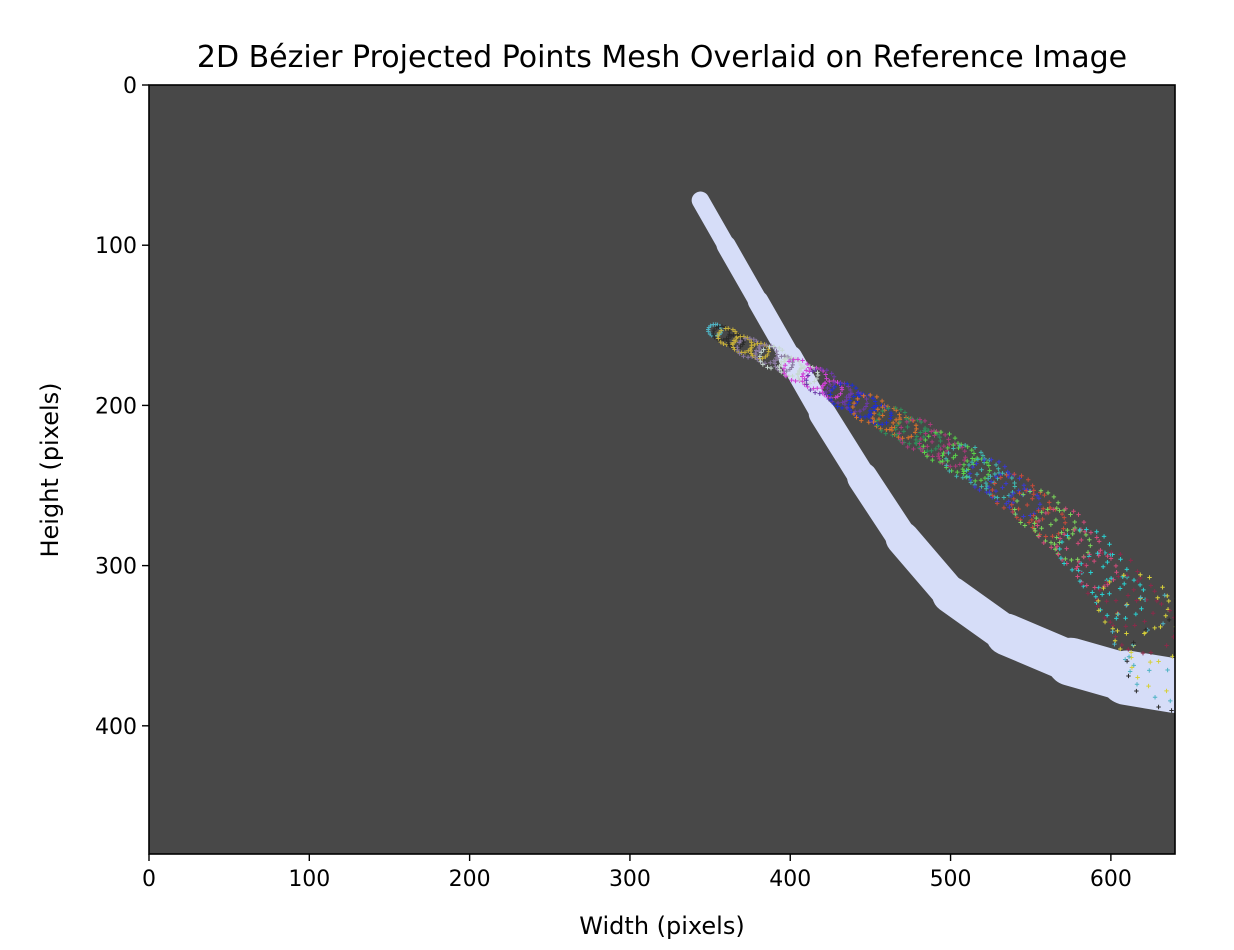  Describe the element at coordinates (116, 567) in the screenshot. I see `y-tick-label: 300` at that location.